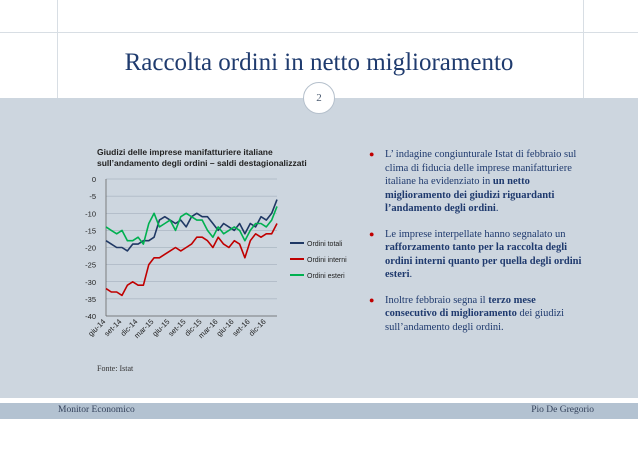 This screenshot has width=638, height=451. I want to click on slide-title: Raccolta ordini in netto miglioramento, so click(319, 62).